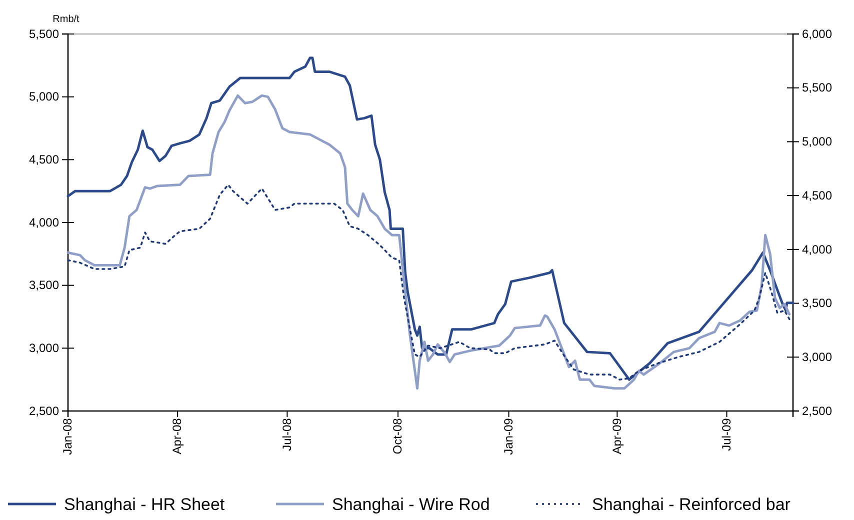 This screenshot has height=520, width=854. Describe the element at coordinates (817, 195) in the screenshot. I see `y2-tick-label: 4,500` at that location.